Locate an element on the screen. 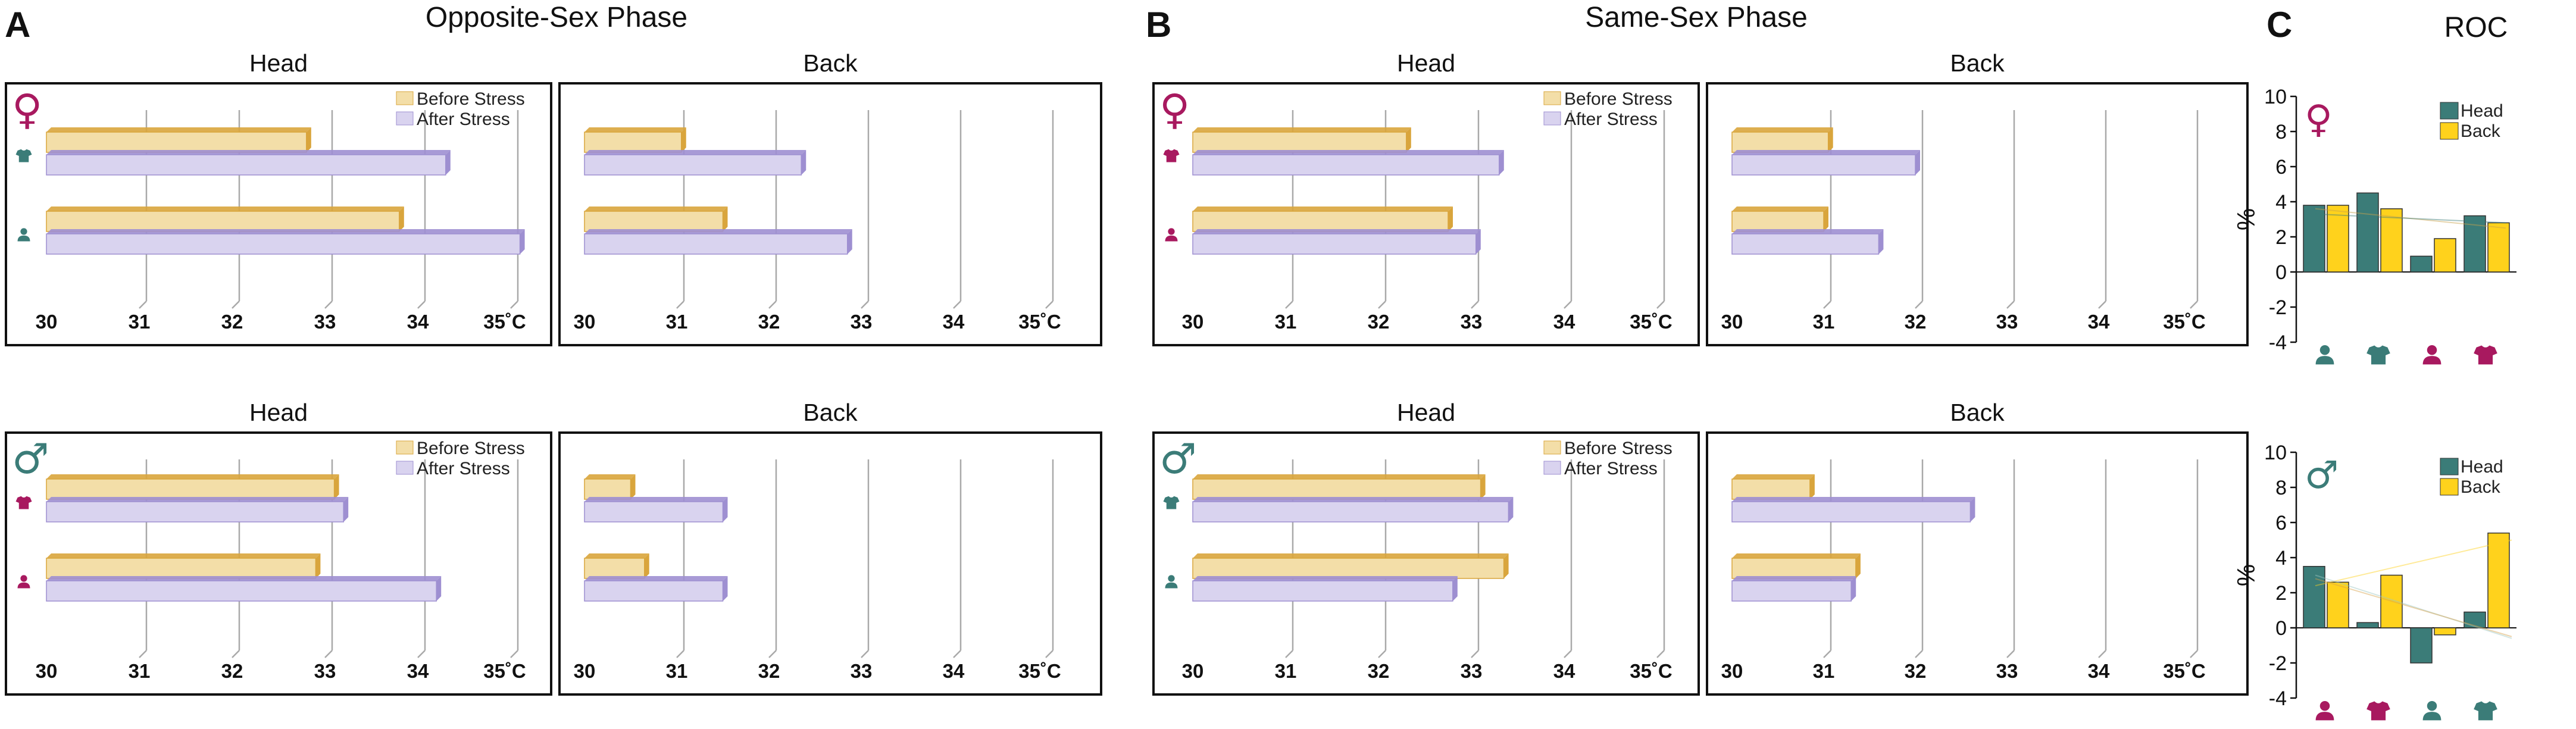 The height and width of the screenshot is (729, 2576). legend-swatch-head is located at coordinates (2449, 467).